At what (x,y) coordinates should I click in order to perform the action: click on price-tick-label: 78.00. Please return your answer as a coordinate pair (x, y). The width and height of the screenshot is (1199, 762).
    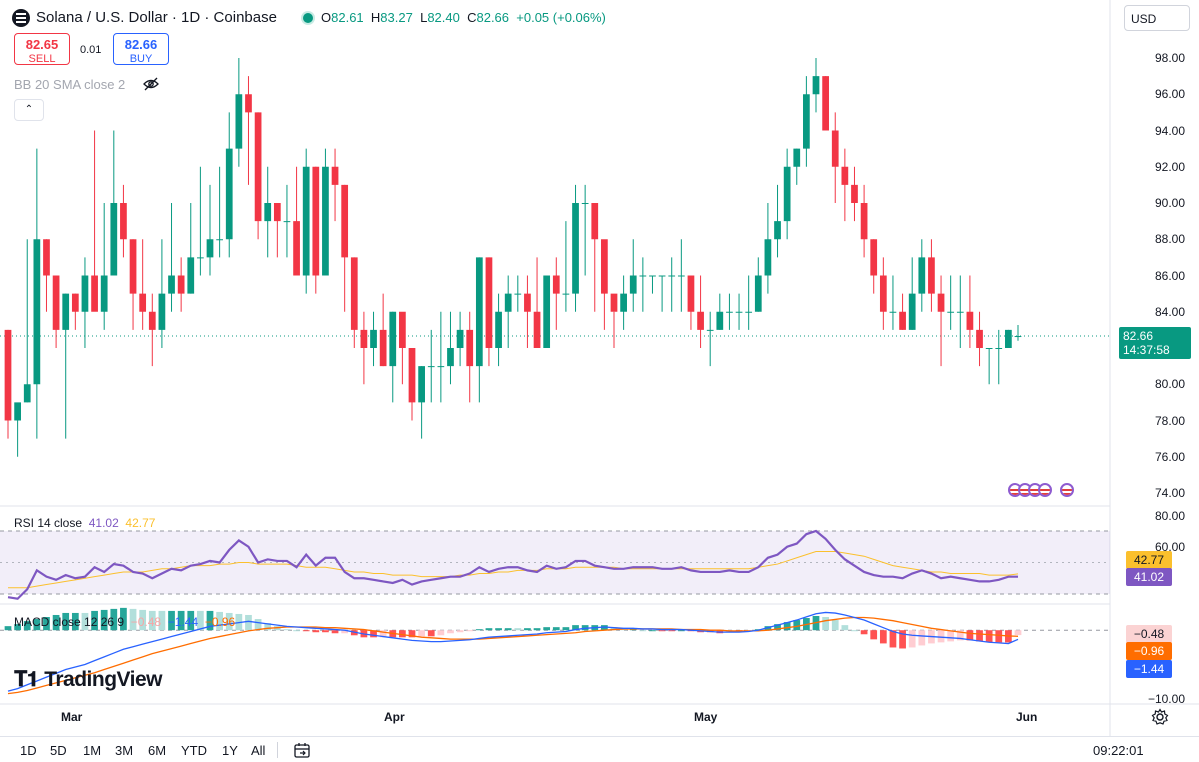
    Looking at the image, I should click on (1169, 420).